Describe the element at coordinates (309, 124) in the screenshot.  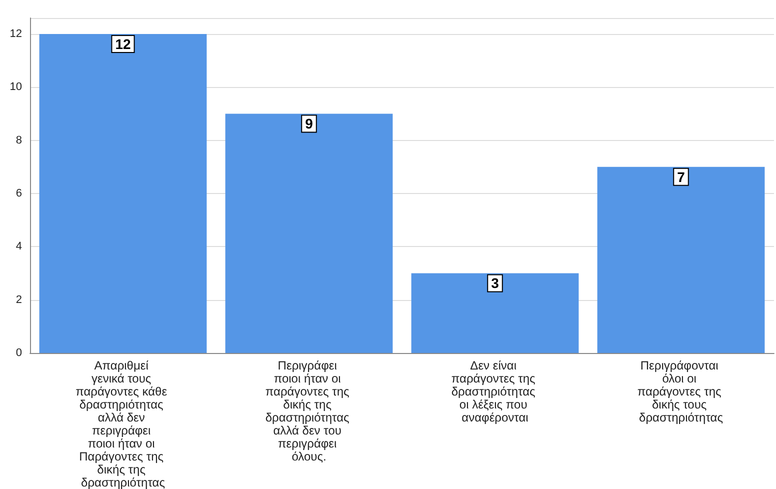
I see `data-label: 9` at that location.